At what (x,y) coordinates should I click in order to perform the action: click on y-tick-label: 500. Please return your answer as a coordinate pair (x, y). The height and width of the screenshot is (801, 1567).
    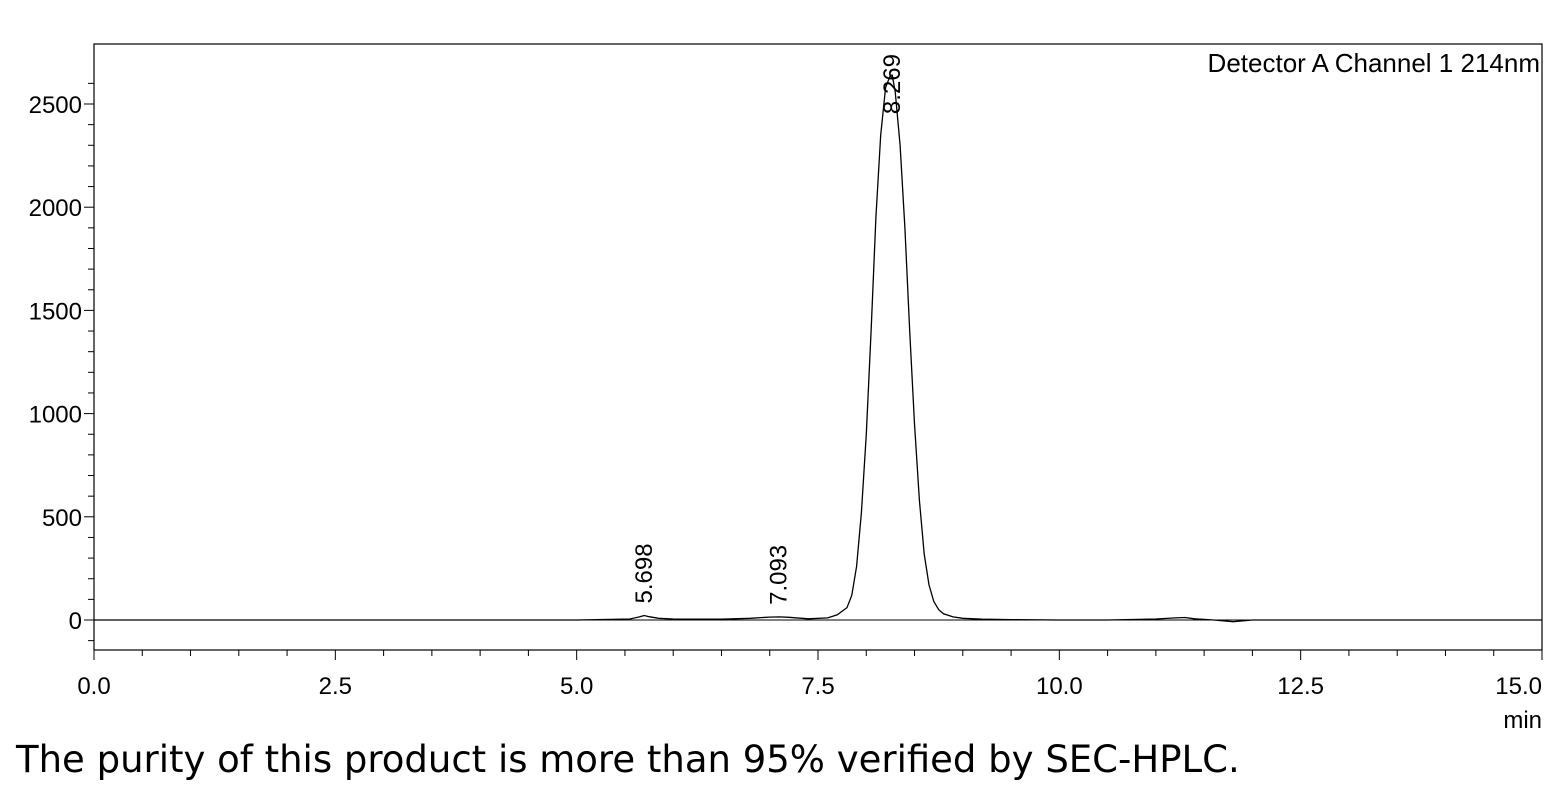
    Looking at the image, I should click on (62, 518).